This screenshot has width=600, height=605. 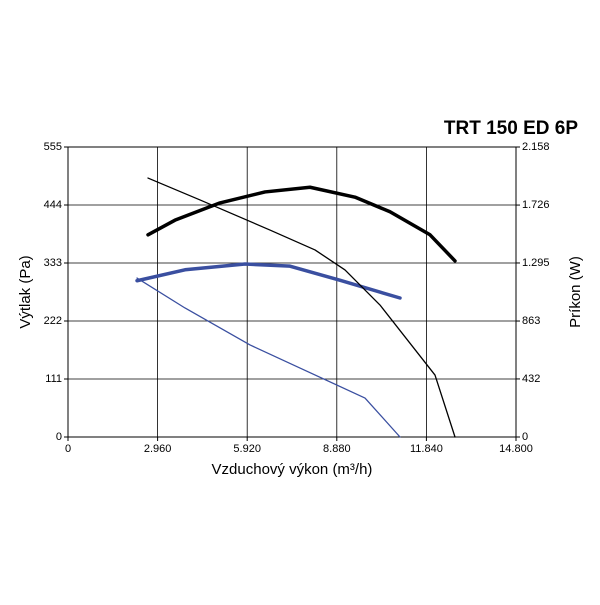 I want to click on y2-tick-label: 2.158, so click(x=536, y=147).